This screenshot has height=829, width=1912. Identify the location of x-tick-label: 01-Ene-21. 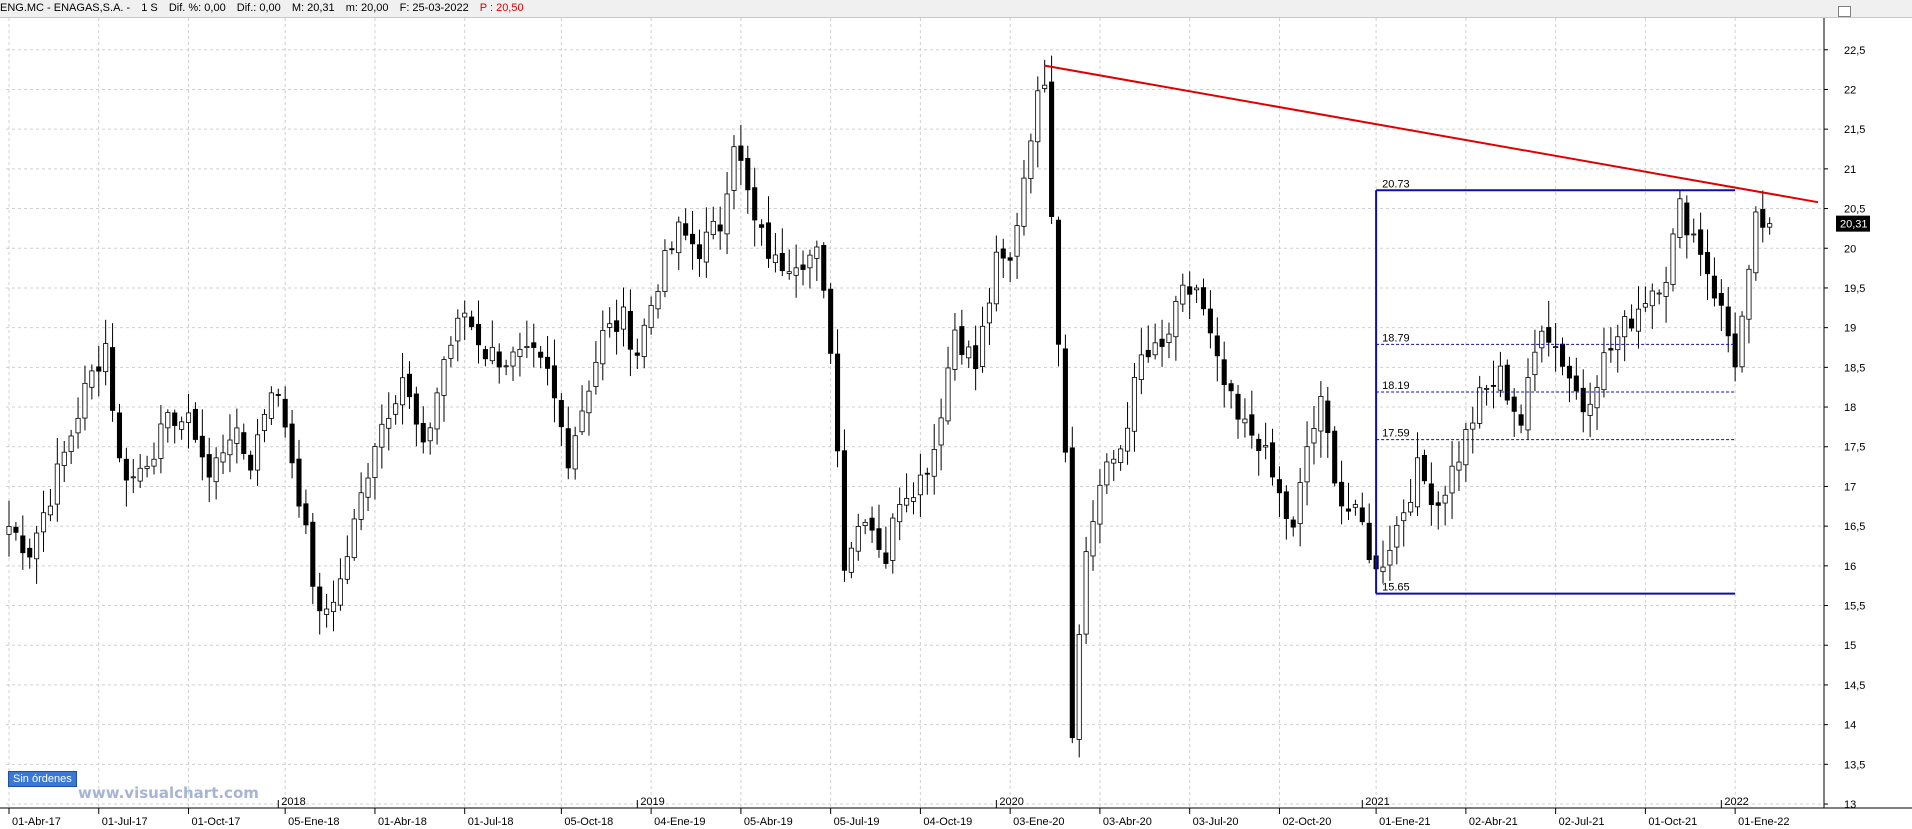
(1404, 822).